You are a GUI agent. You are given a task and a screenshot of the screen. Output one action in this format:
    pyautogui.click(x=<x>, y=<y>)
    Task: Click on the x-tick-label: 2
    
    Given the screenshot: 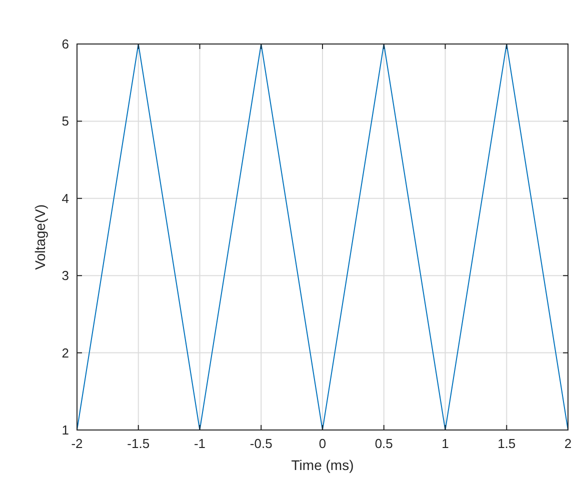 What is the action you would take?
    pyautogui.click(x=568, y=443)
    